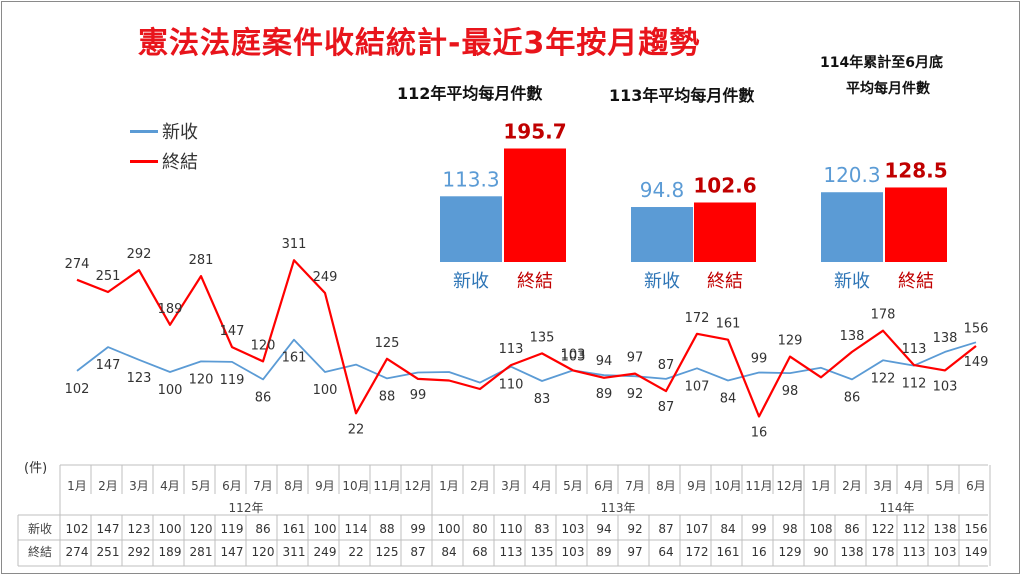  I want to click on data-label-closed: 16, so click(759, 433).